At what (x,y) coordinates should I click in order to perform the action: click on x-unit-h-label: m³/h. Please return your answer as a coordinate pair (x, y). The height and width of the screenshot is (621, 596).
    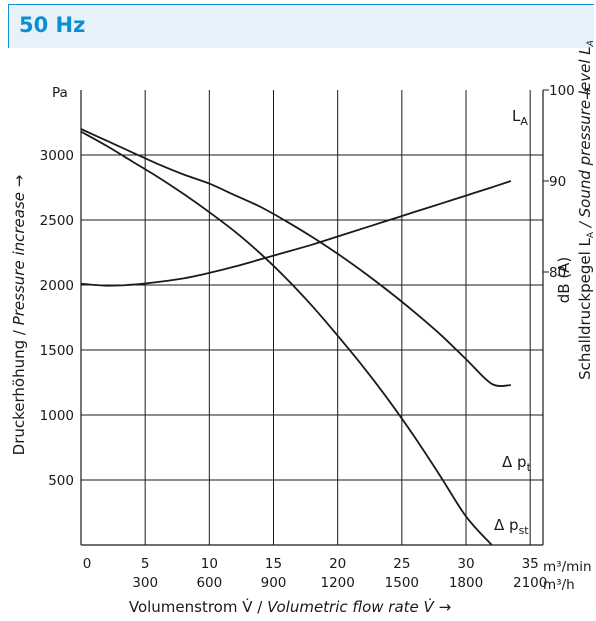
    Looking at the image, I should click on (559, 585).